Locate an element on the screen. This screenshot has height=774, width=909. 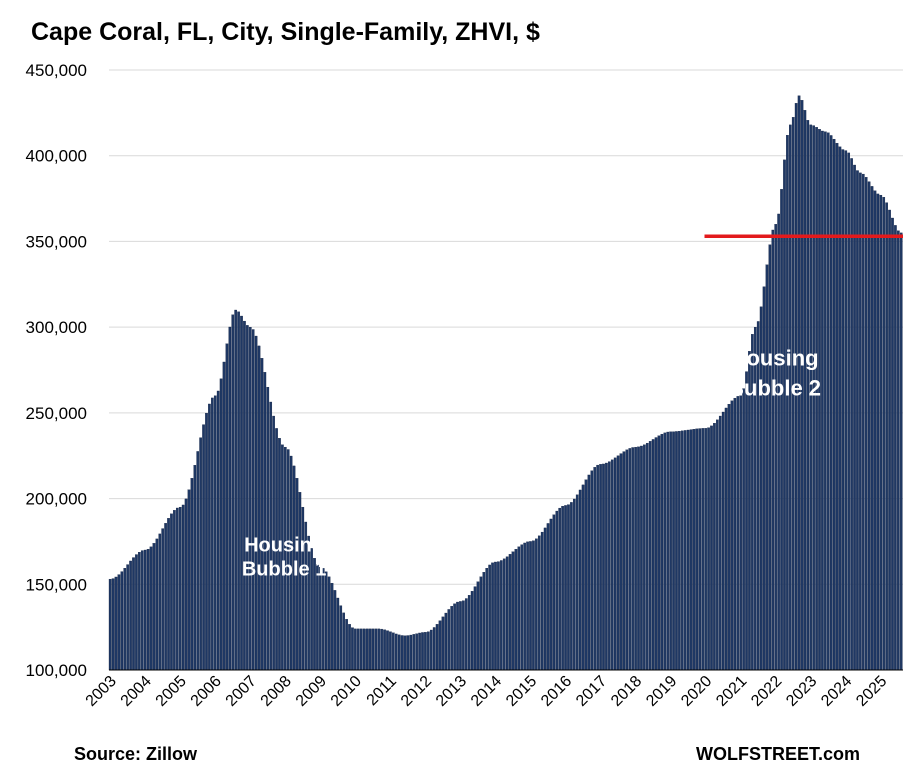
x-tick-label: 2004 is located at coordinates (136, 691).